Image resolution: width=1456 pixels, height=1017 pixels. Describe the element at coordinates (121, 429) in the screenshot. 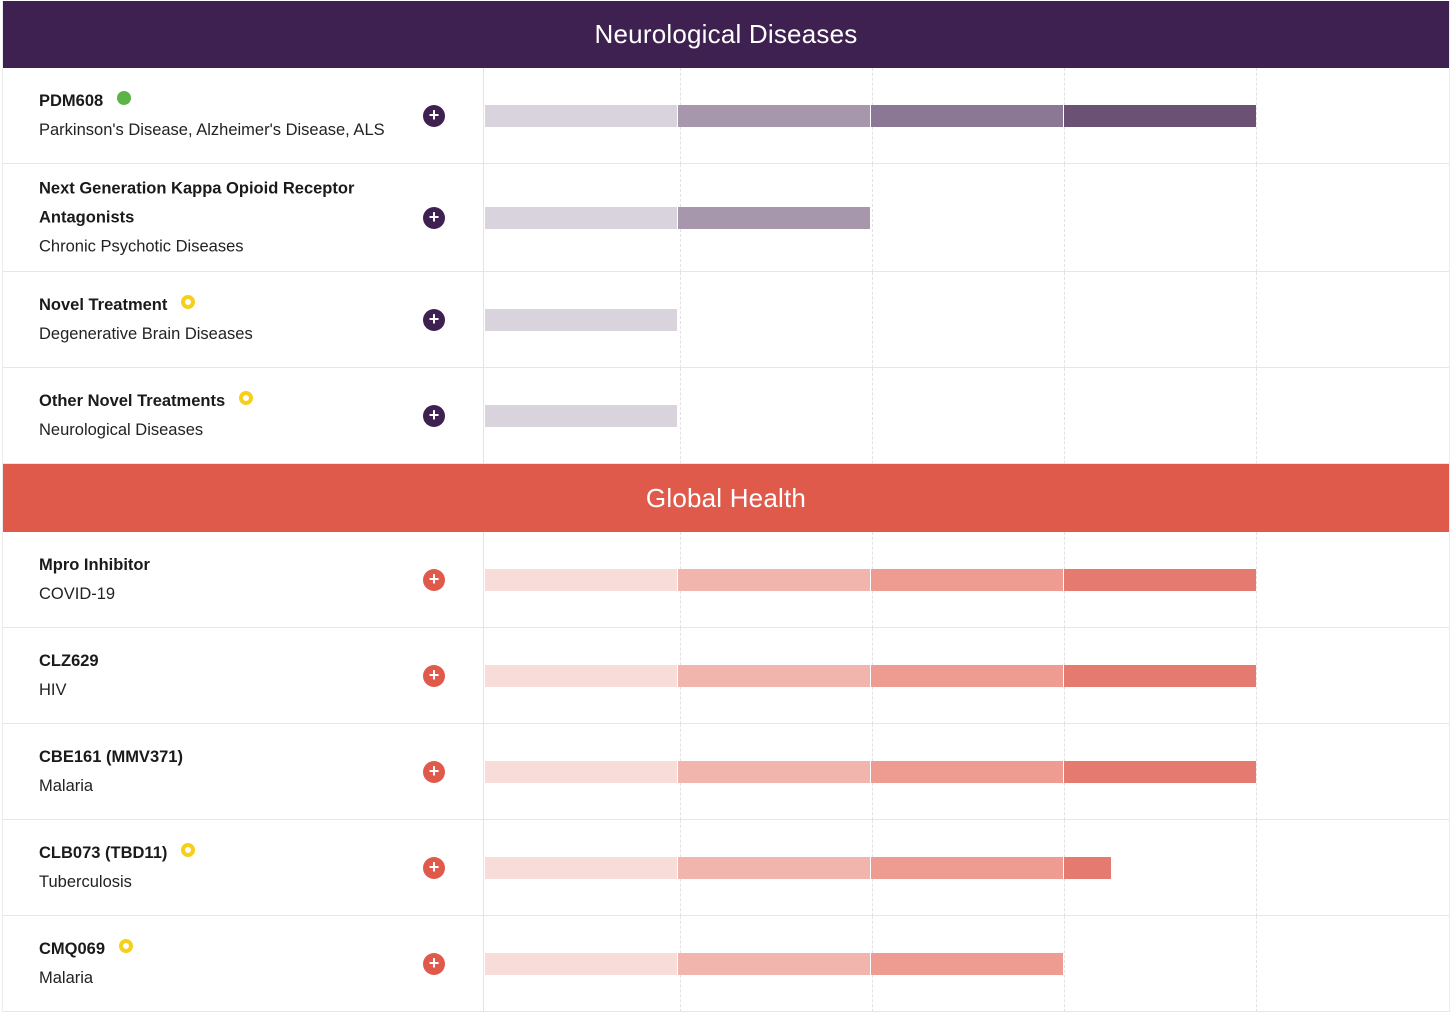

I see `program-indication: Neurological Diseases` at that location.